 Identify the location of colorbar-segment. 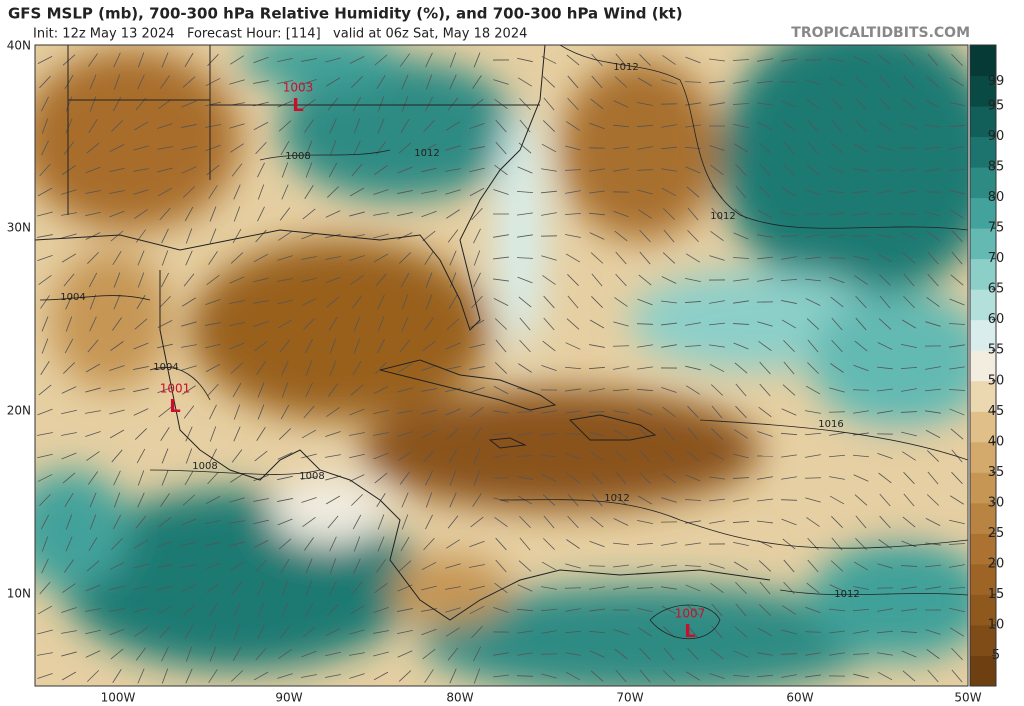
(983, 488).